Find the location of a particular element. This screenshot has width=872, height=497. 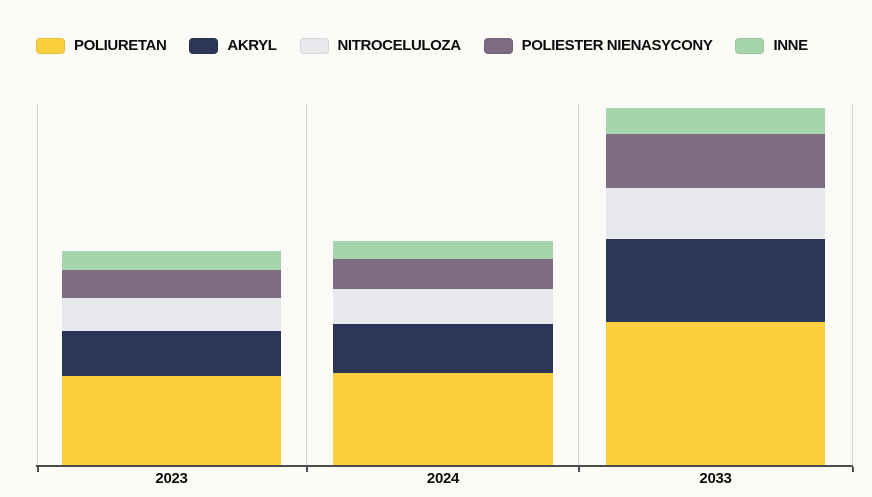

legend-item-poliuretan: POLIURETAN is located at coordinates (101, 45).